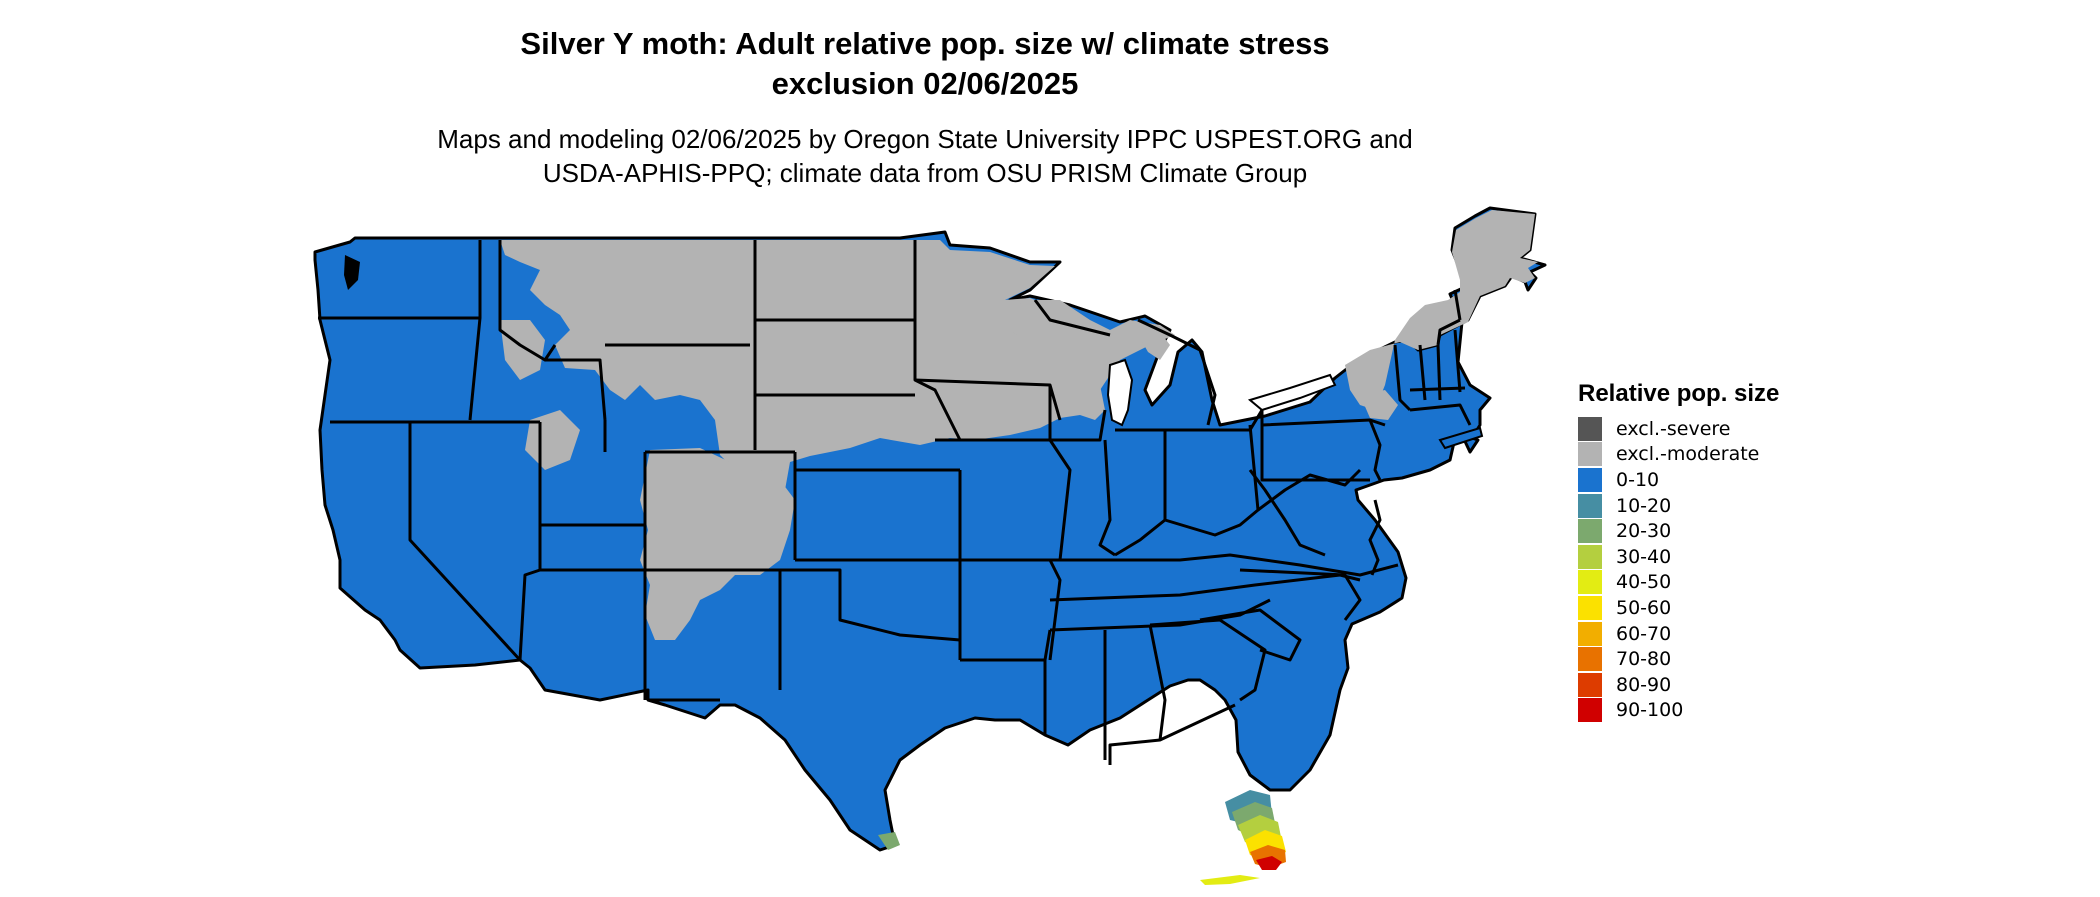 Image resolution: width=2100 pixels, height=897 pixels. I want to click on legend-item: 60-70, so click(1678, 634).